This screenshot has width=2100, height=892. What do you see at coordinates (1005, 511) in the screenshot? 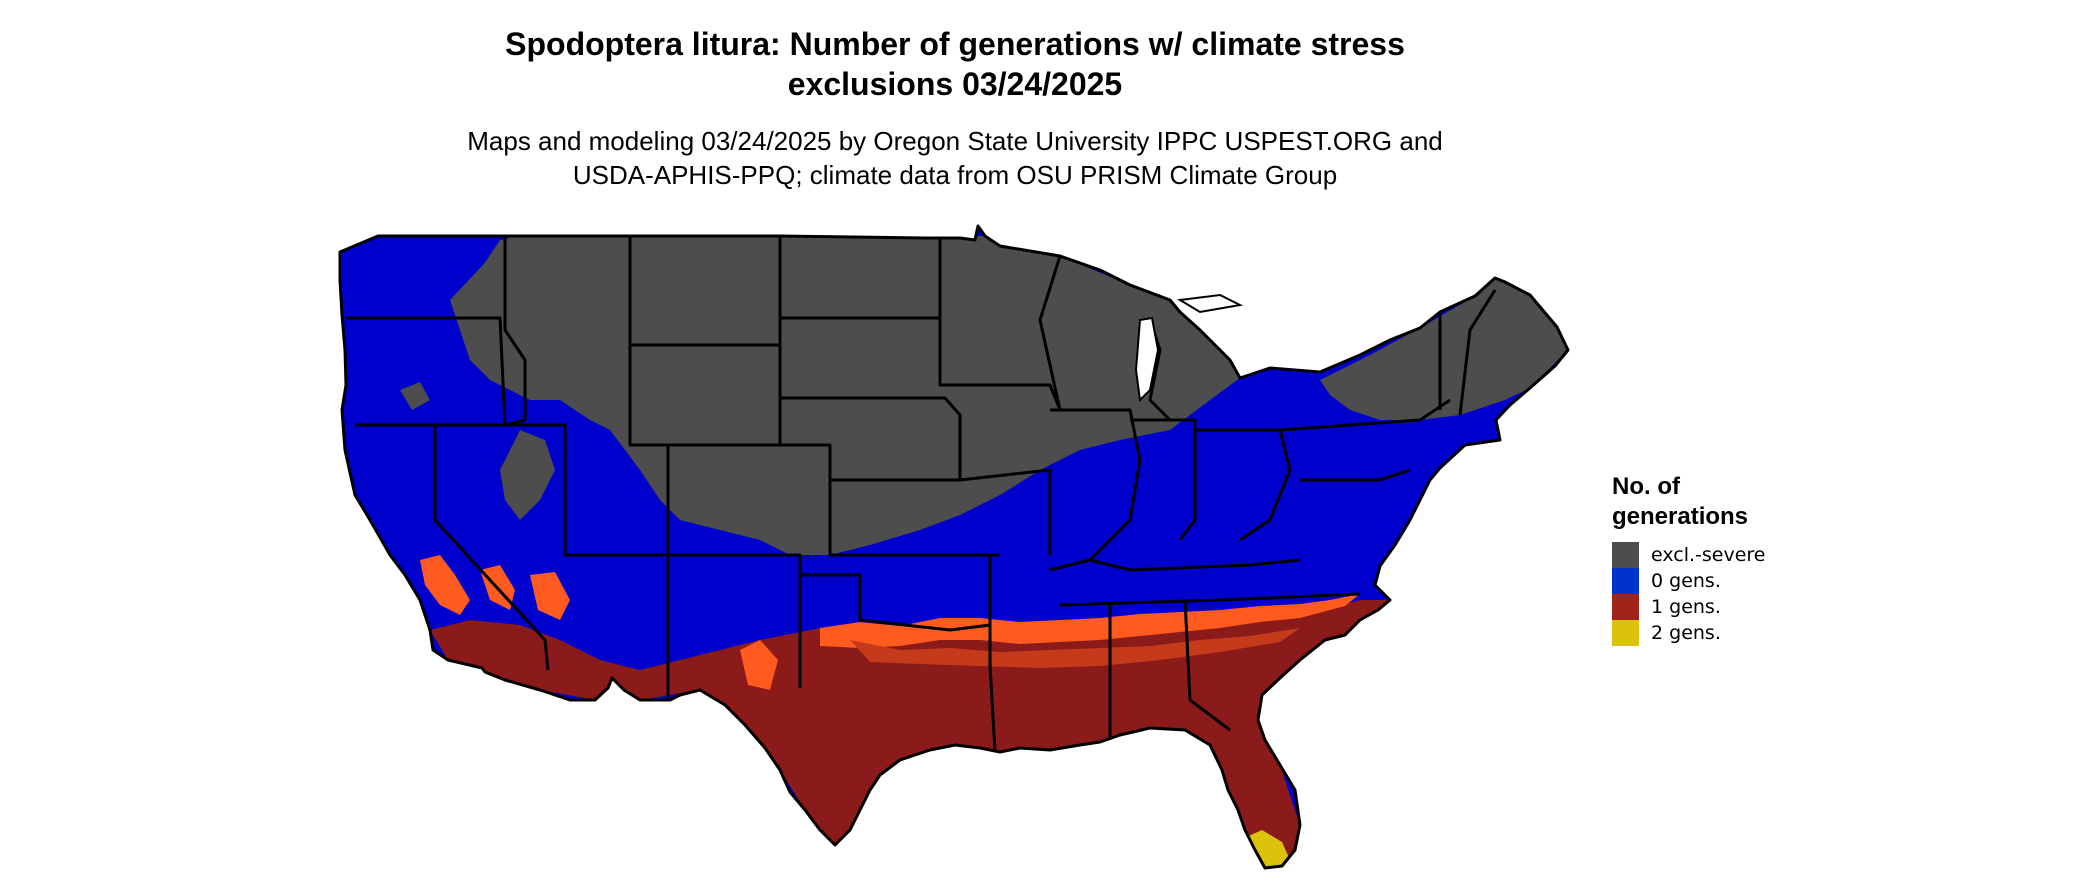
I see `border-missouri` at bounding box center [1005, 511].